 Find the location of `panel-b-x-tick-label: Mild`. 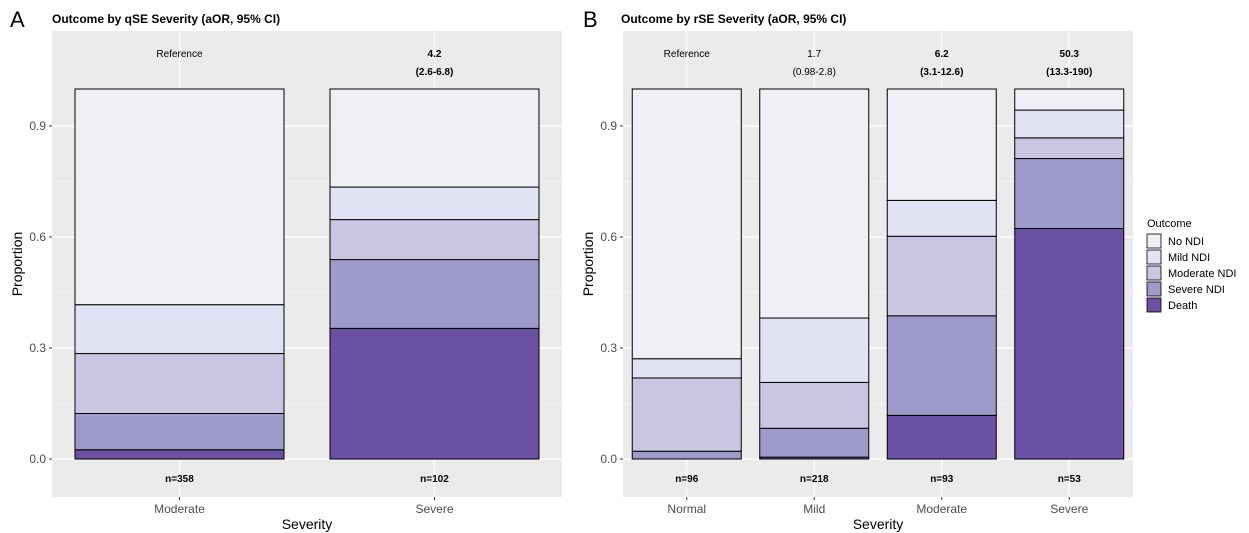

panel-b-x-tick-label: Mild is located at coordinates (814, 509).